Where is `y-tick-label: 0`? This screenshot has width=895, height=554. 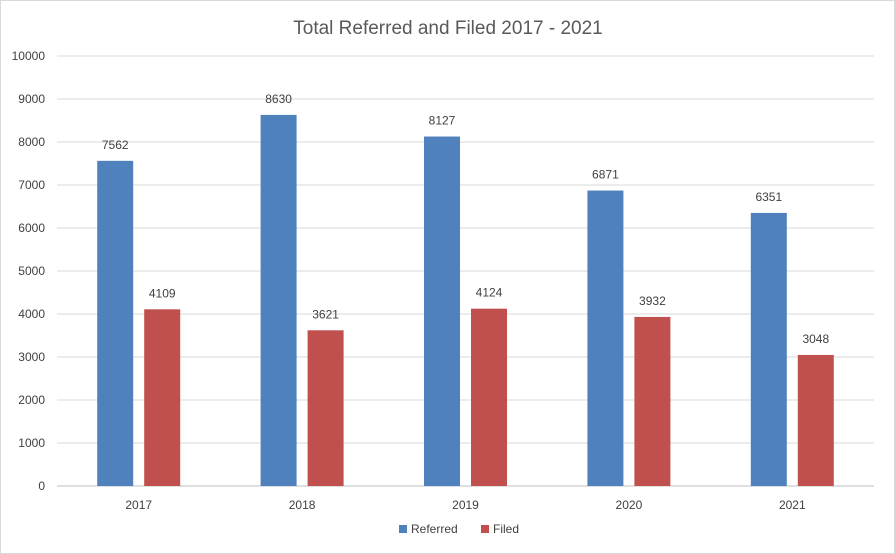
y-tick-label: 0 is located at coordinates (41, 486).